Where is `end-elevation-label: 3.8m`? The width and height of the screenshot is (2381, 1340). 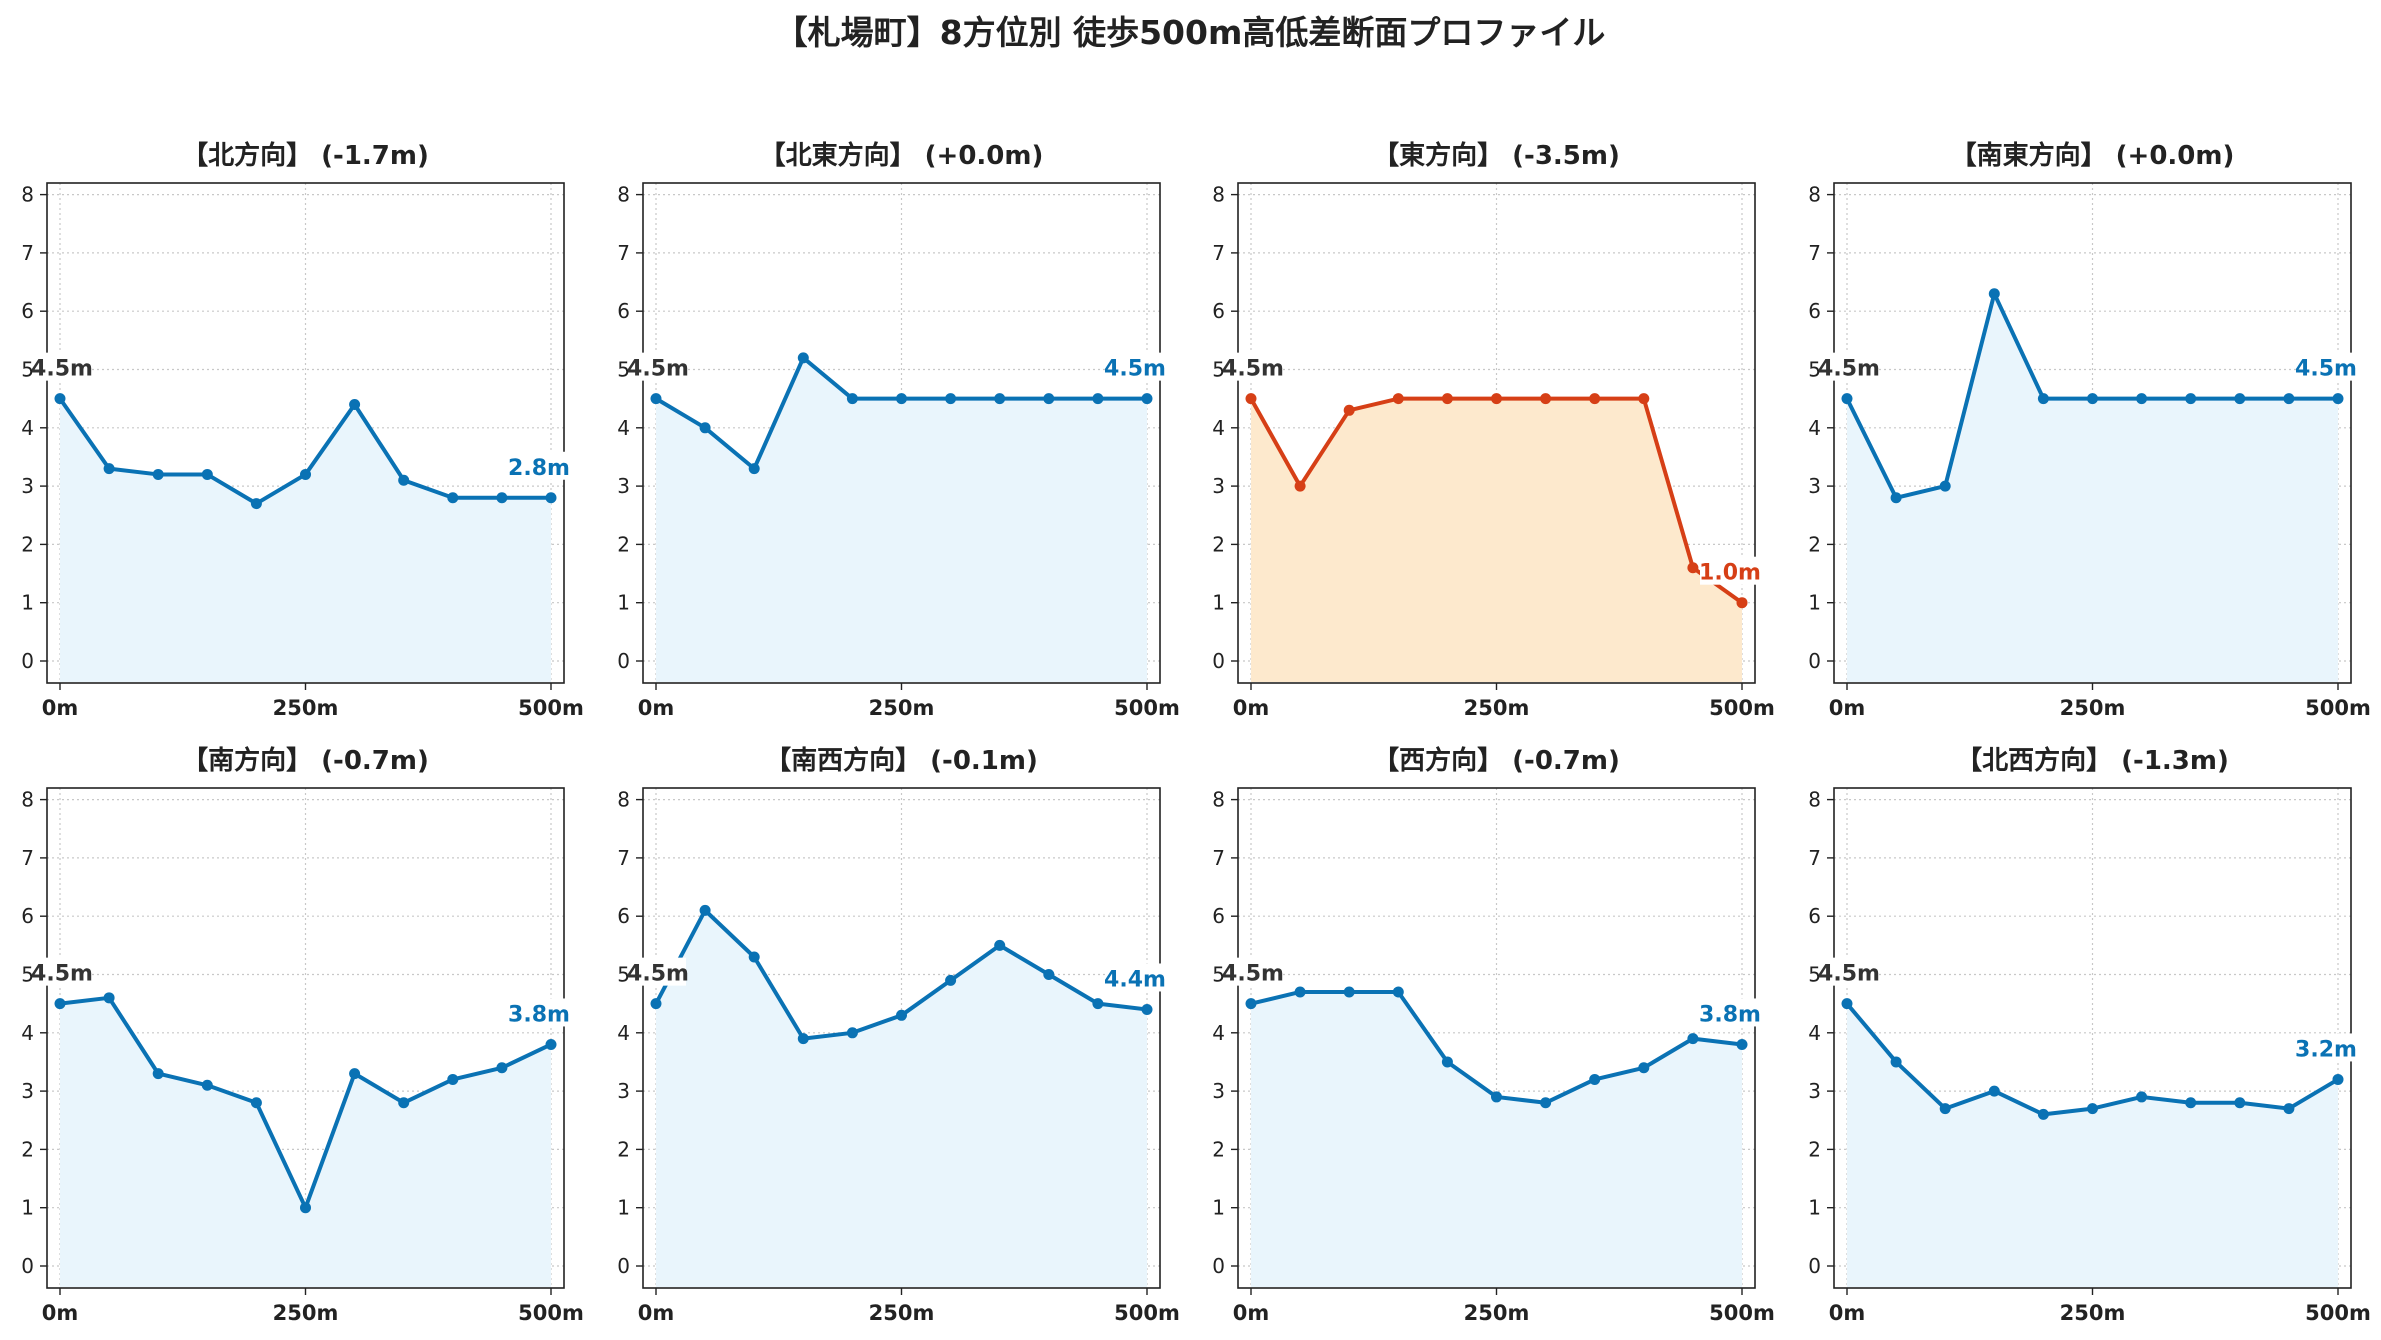
end-elevation-label: 3.8m is located at coordinates (1730, 1014).